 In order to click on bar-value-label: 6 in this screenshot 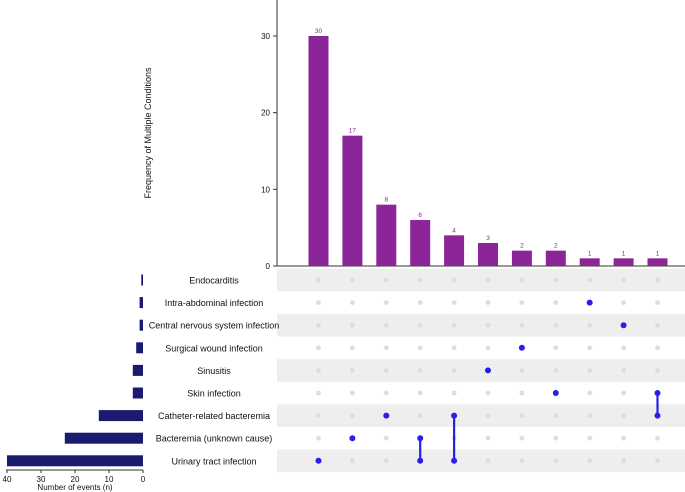, I will do `click(420, 215)`.